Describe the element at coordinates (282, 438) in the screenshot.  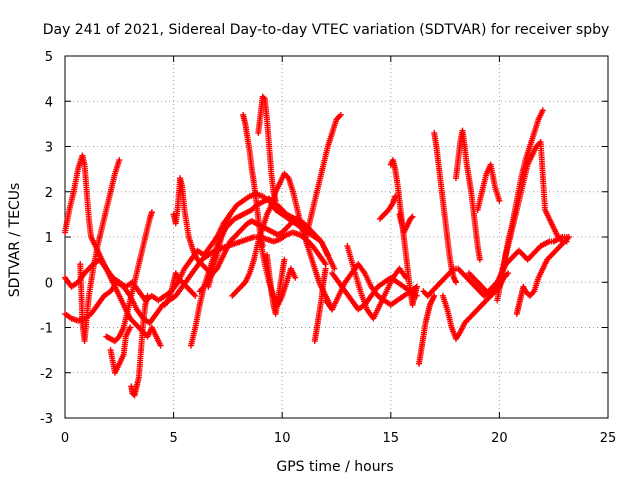
I see `x-tick-label: 10` at that location.